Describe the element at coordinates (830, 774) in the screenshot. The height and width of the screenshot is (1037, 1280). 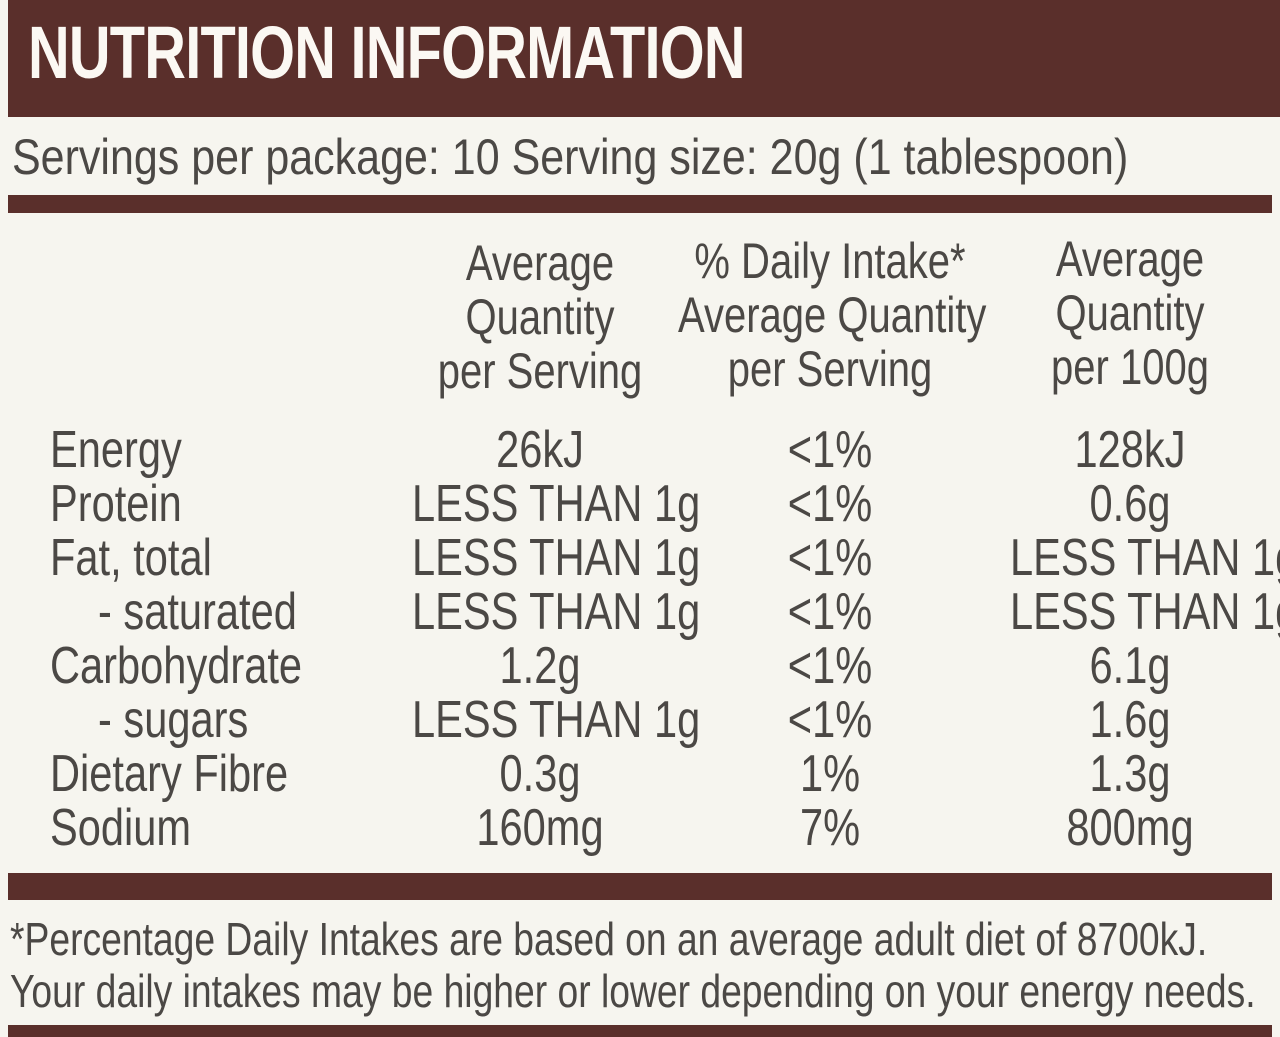
I see `daily-intake-value: 1%` at that location.